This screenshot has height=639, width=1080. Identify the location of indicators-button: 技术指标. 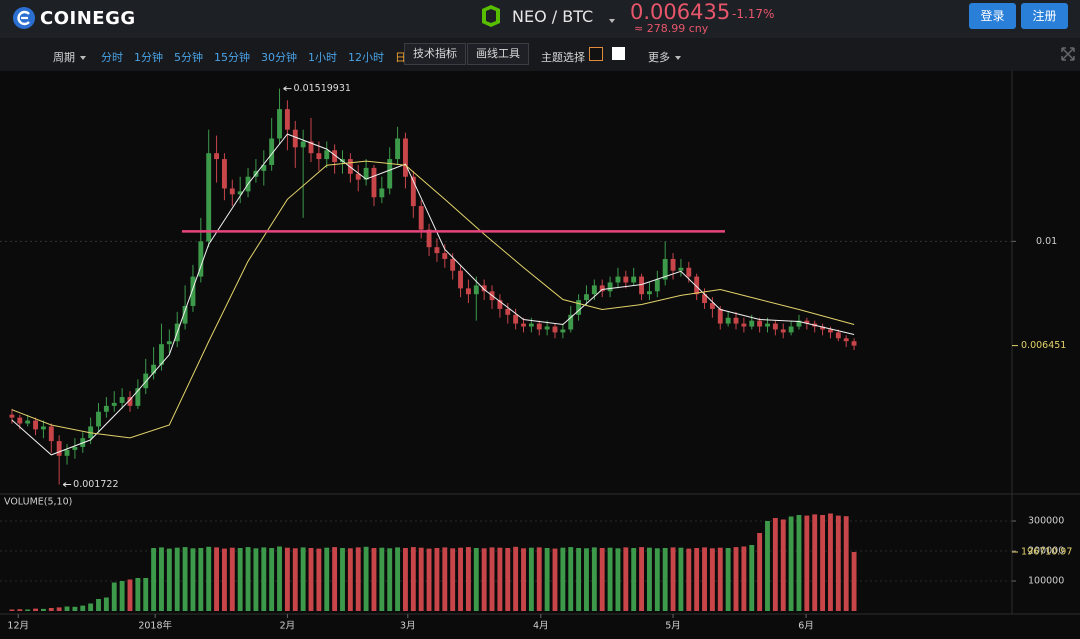
(435, 54).